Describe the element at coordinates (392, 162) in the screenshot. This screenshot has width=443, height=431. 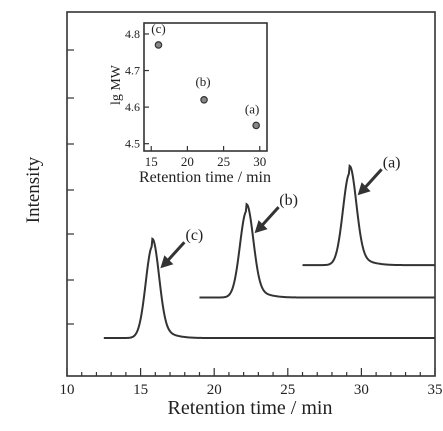
I see `peak-label: (a)` at that location.